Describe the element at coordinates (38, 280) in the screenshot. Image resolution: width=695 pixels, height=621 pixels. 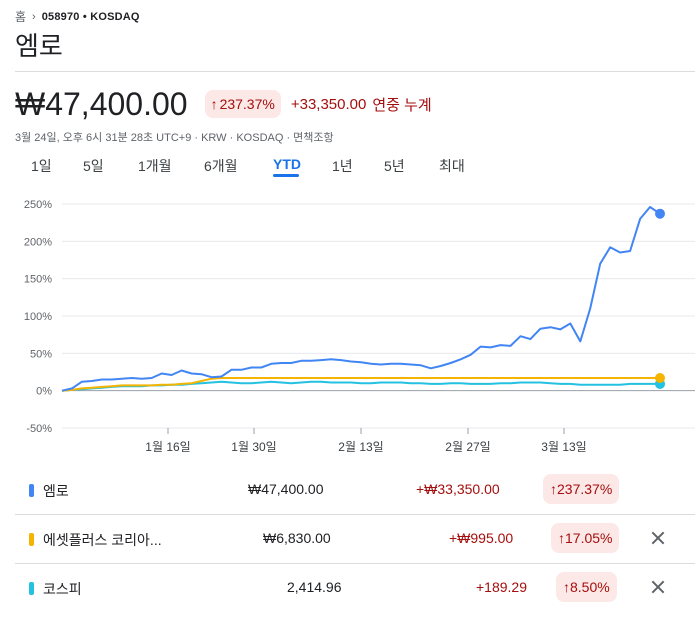
I see `y-tick-label: 150%` at that location.